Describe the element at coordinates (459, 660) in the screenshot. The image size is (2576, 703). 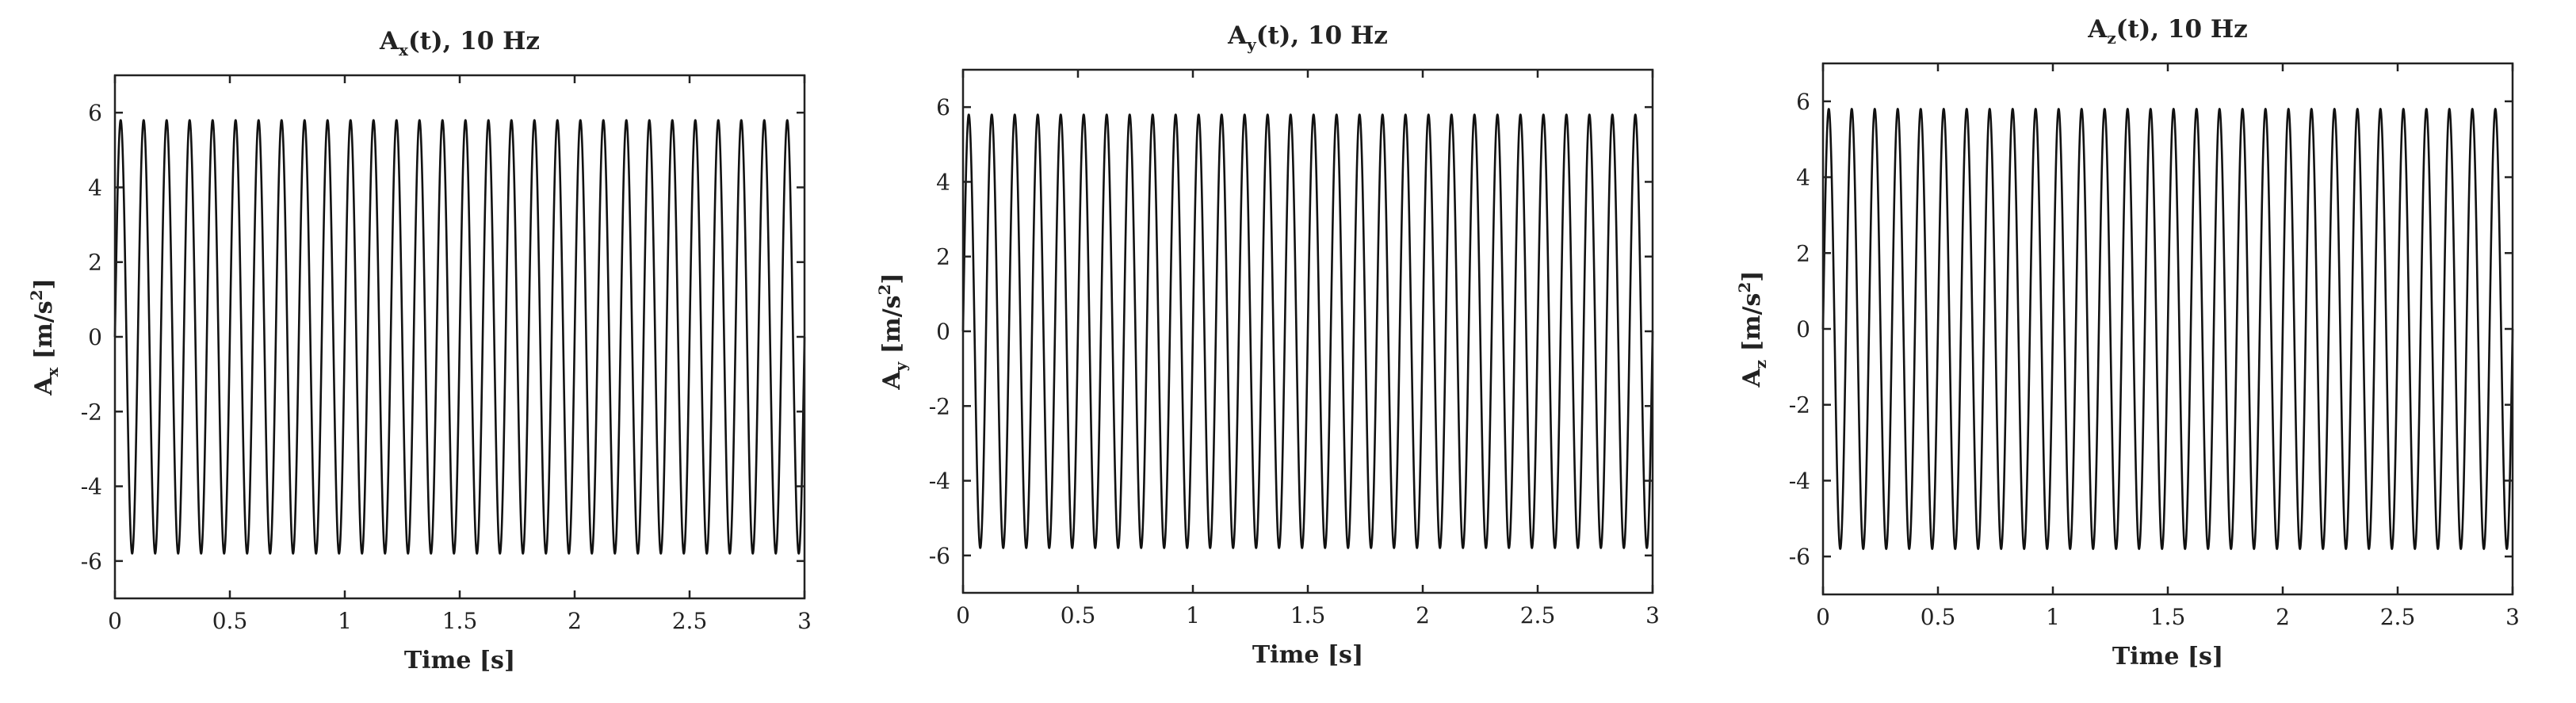
I see `x-axis-label-ax: Time [s]` at that location.